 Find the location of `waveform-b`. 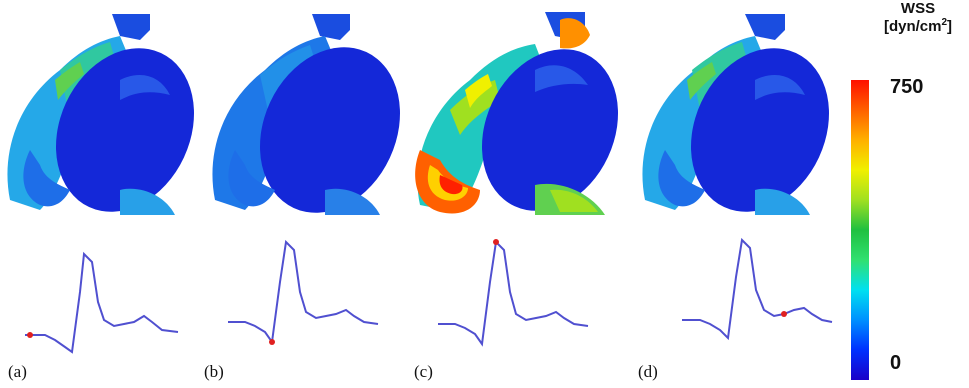

waveform-b is located at coordinates (303, 292).